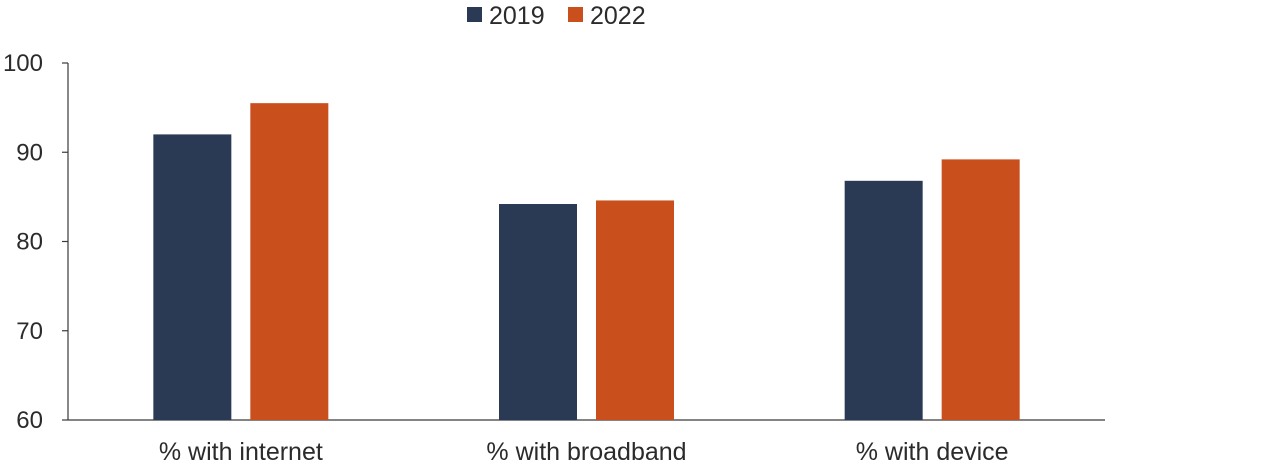  I want to click on y-tick-label: 90, so click(29, 152).